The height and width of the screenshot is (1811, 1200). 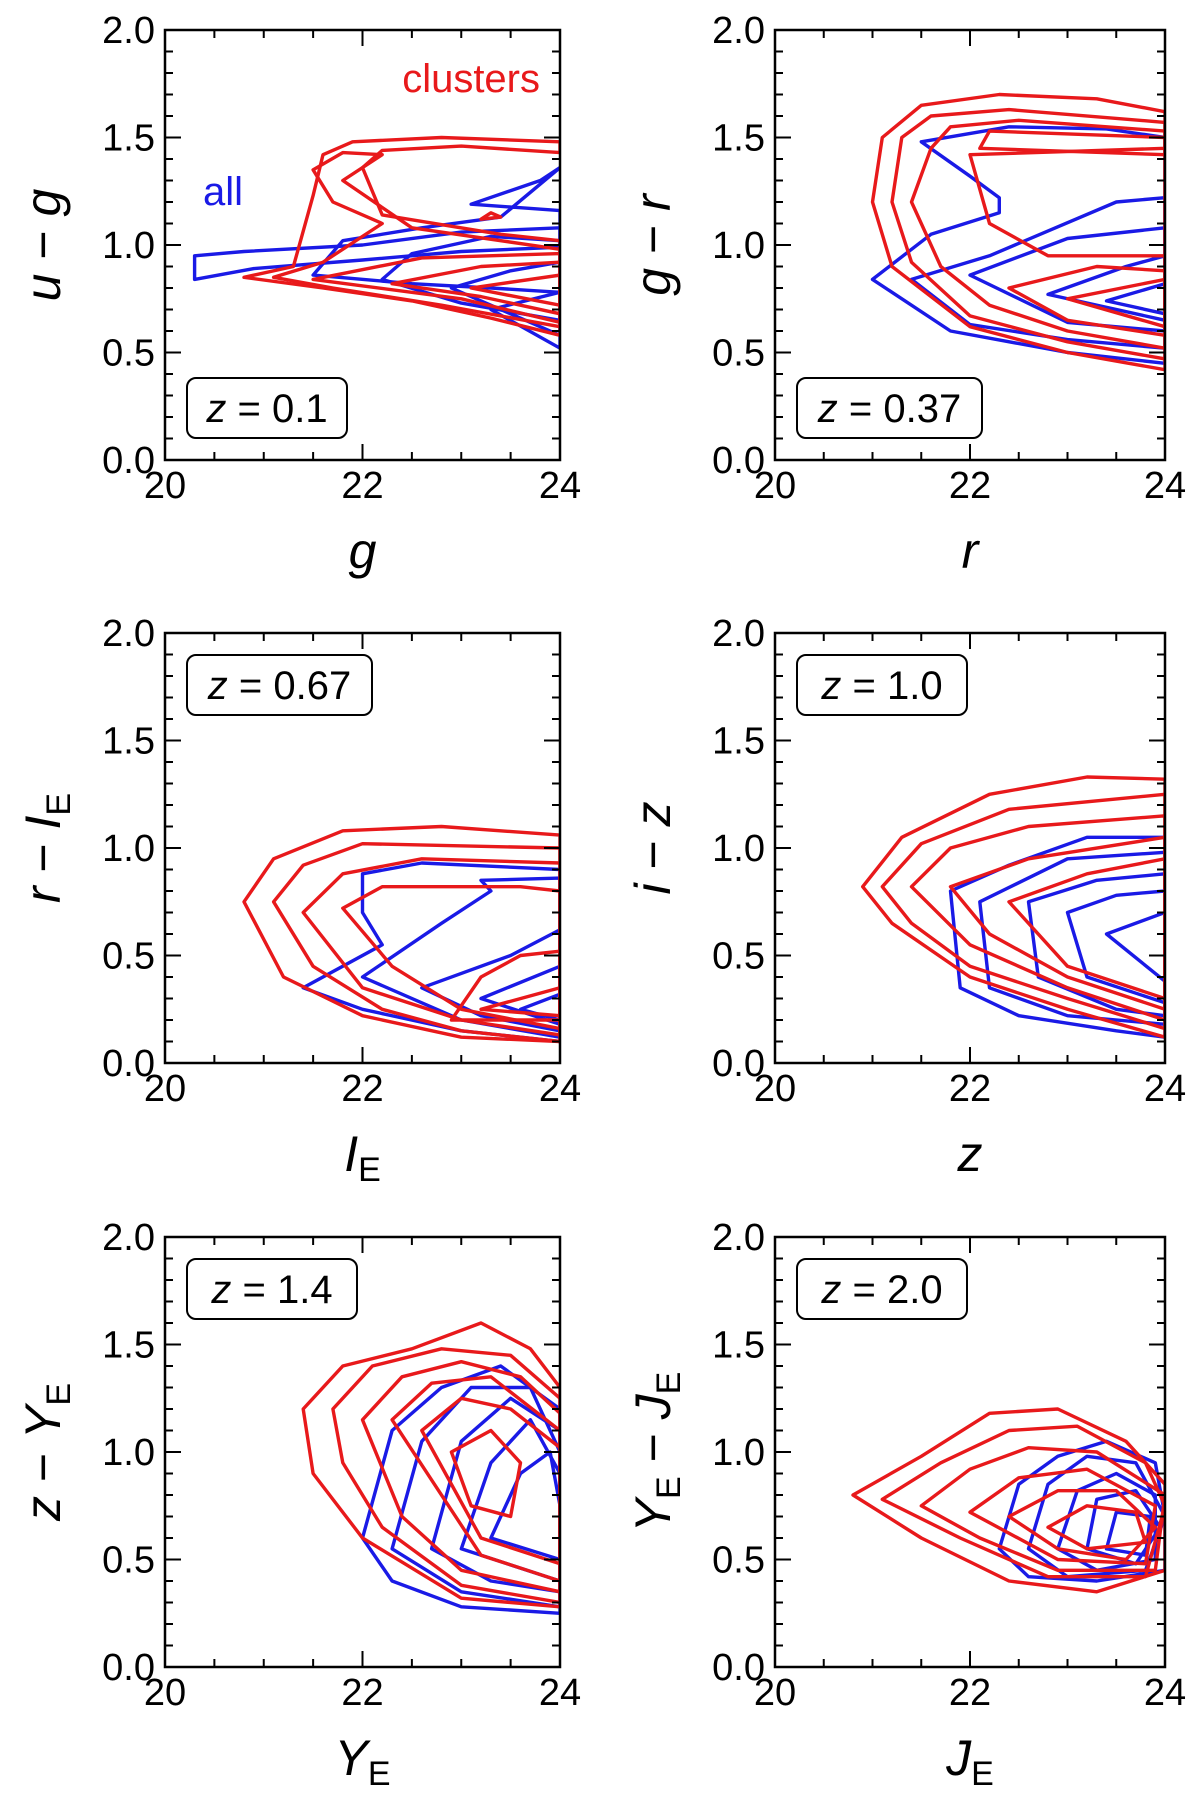 What do you see at coordinates (653, 847) in the screenshot?
I see `y-axis-label: i − z` at bounding box center [653, 847].